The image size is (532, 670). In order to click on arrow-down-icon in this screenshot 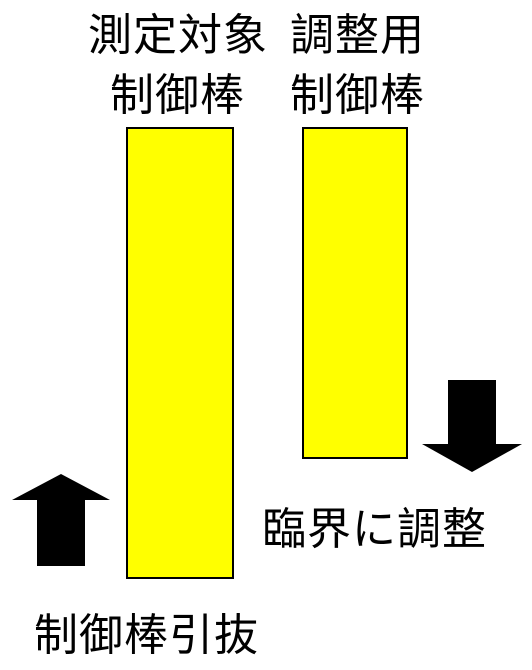, I will do `click(472, 426)`.